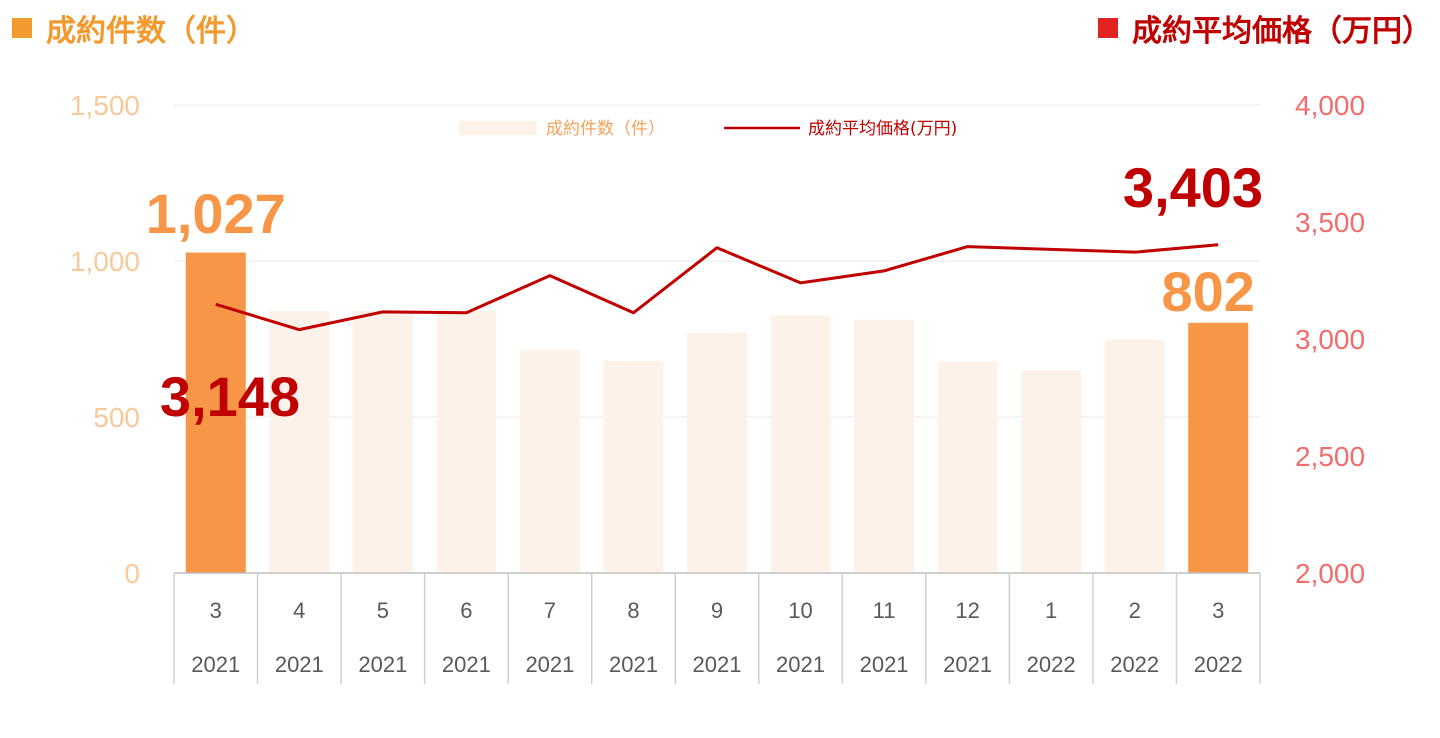 The image size is (1440, 738). What do you see at coordinates (466, 610) in the screenshot?
I see `month-label: 6` at bounding box center [466, 610].